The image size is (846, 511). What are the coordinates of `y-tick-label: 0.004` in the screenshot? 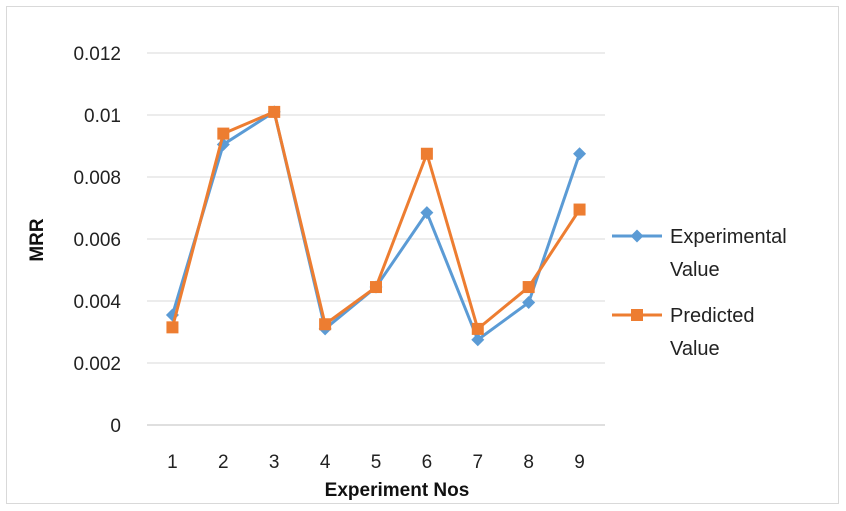 It's located at (97, 302).